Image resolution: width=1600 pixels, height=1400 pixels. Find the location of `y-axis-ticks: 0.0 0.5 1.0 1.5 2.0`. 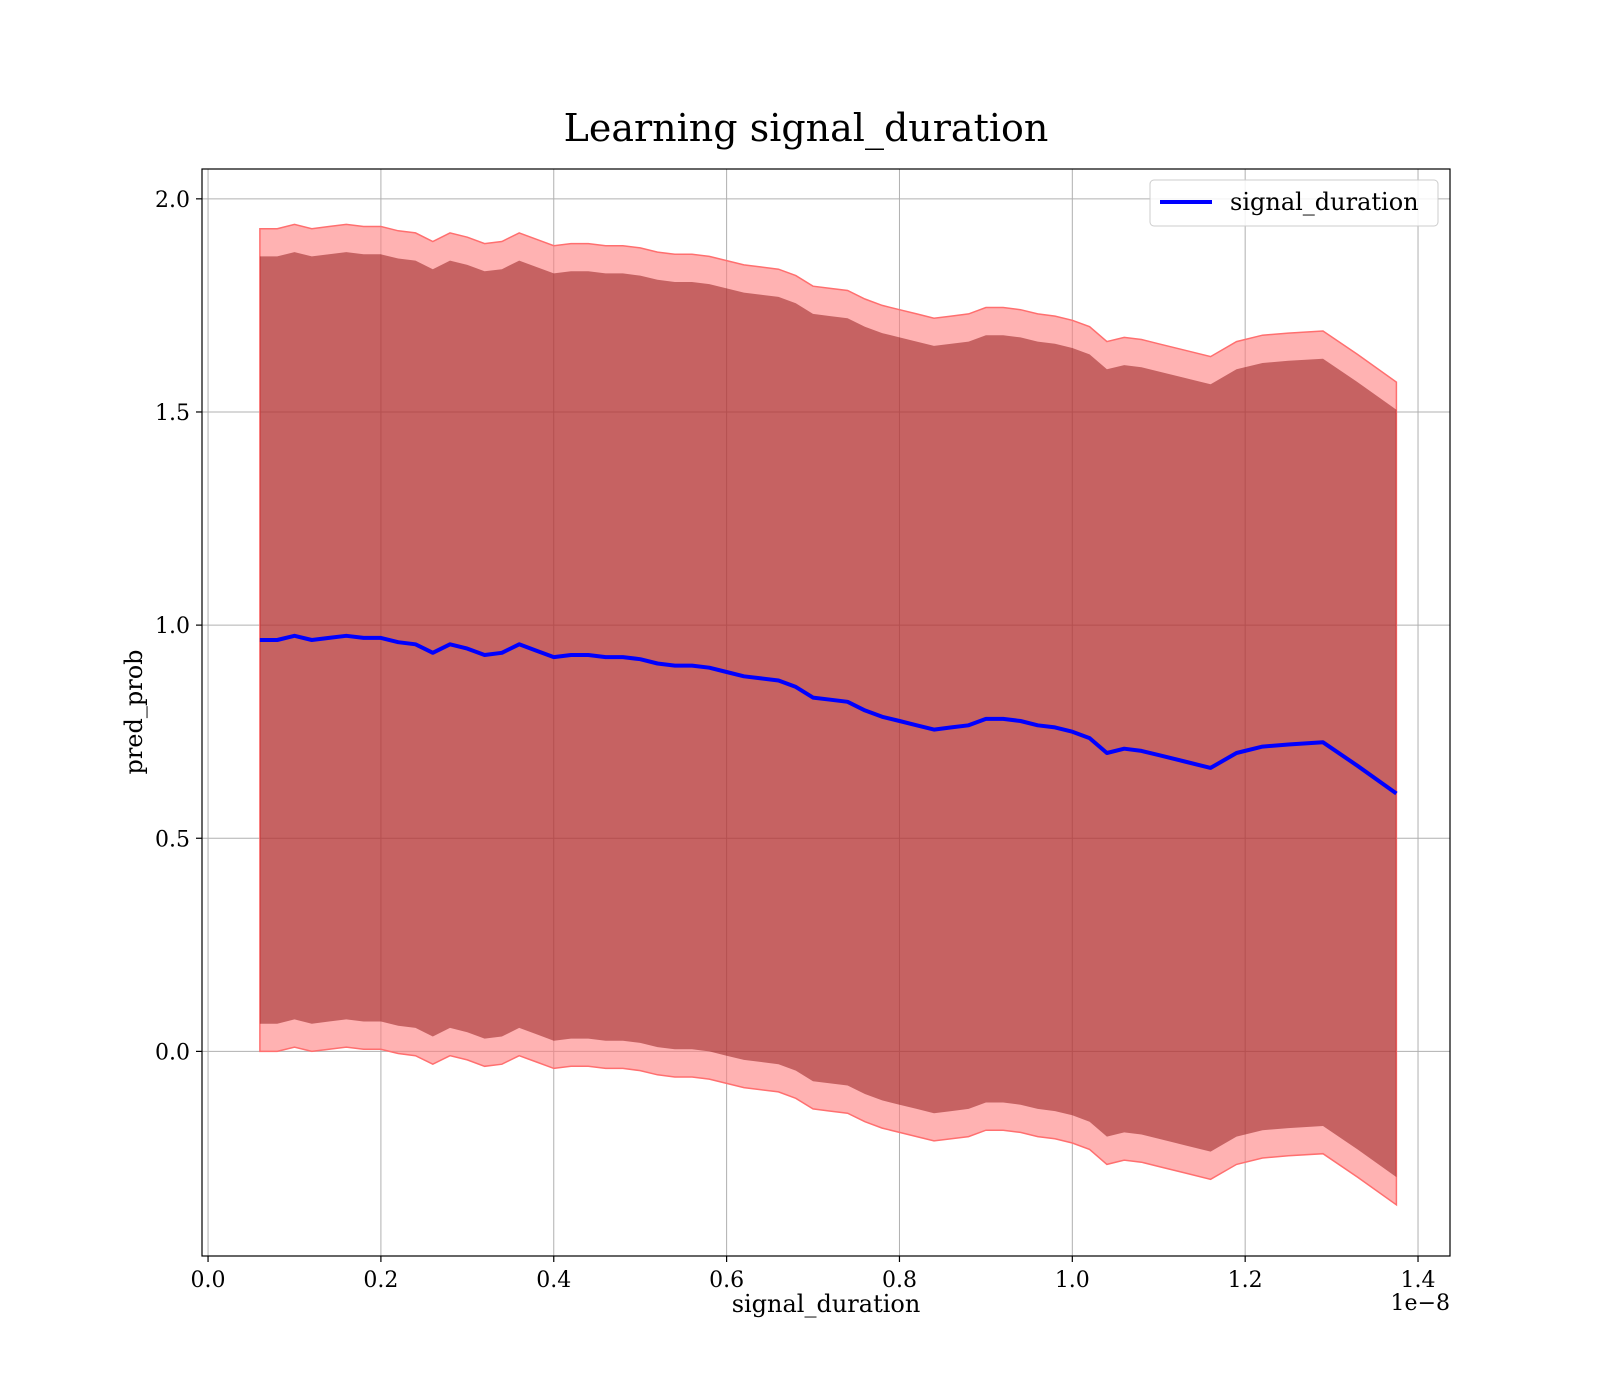

y-axis-ticks: 0.0 0.5 1.0 1.5 2.0 is located at coordinates (178, 626).